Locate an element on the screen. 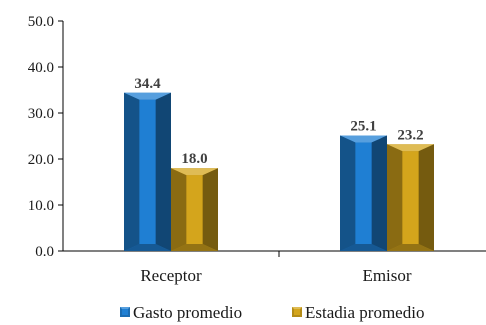  x-tick-label: Receptor is located at coordinates (171, 275).